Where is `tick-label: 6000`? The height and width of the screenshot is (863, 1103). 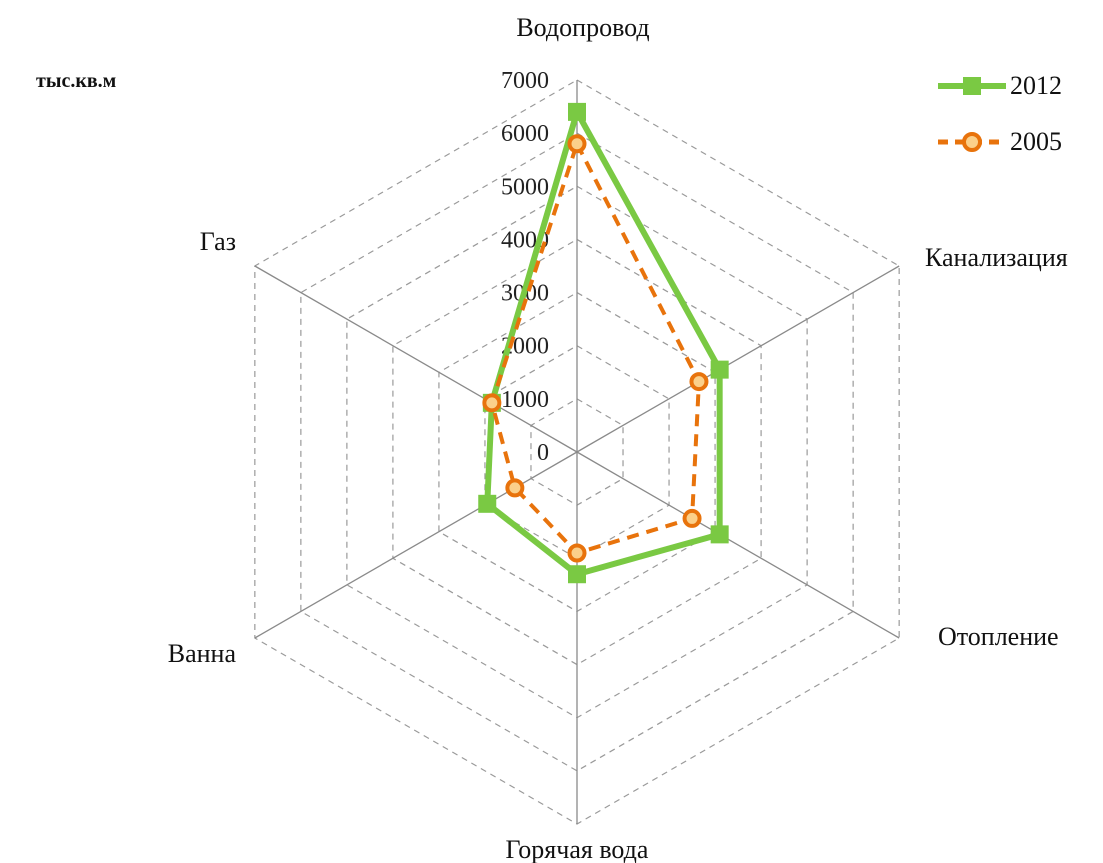 tick-label: 6000 is located at coordinates (525, 134).